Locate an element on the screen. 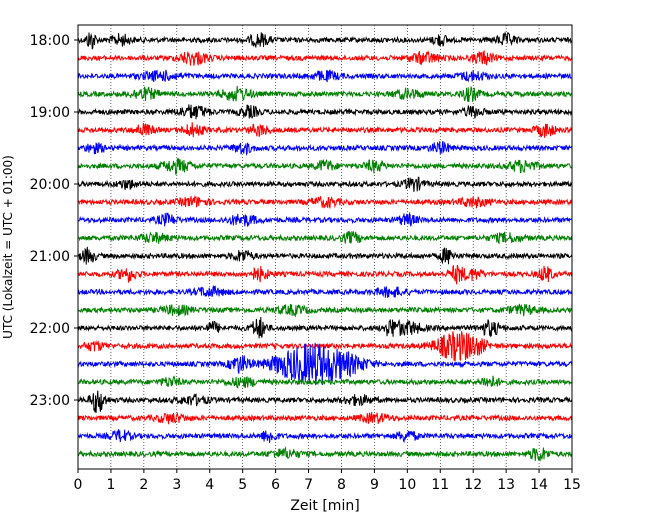 The width and height of the screenshot is (650, 520). y-tick-label-2300: 23:00 is located at coordinates (50, 401).